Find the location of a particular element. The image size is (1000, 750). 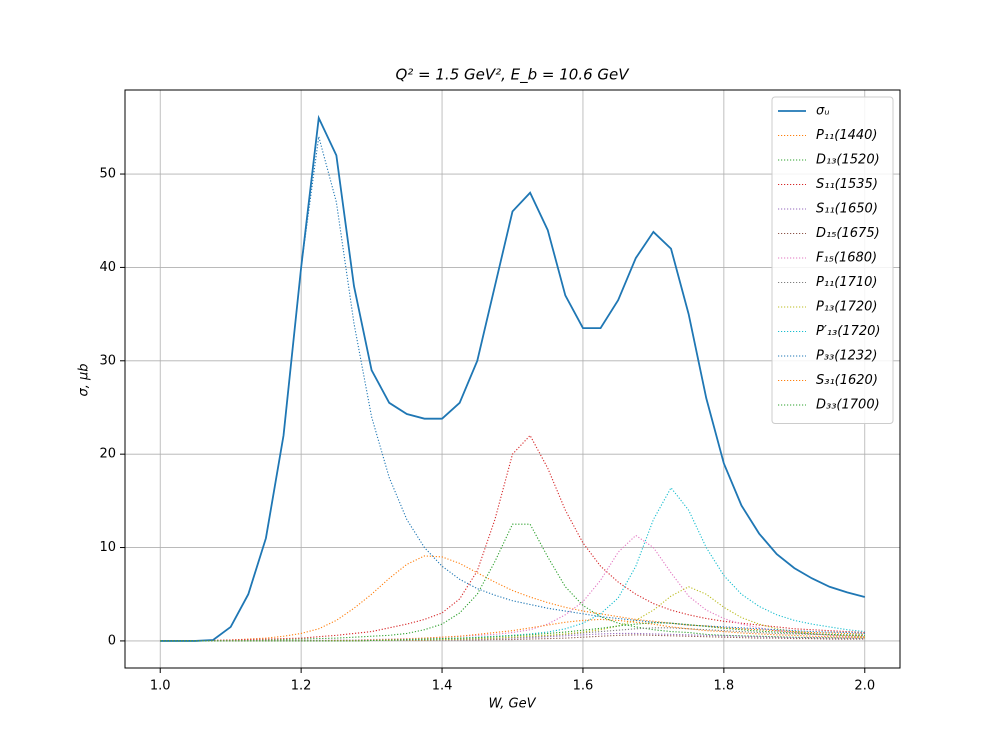

y-tick-label: 0 is located at coordinates (112, 640).